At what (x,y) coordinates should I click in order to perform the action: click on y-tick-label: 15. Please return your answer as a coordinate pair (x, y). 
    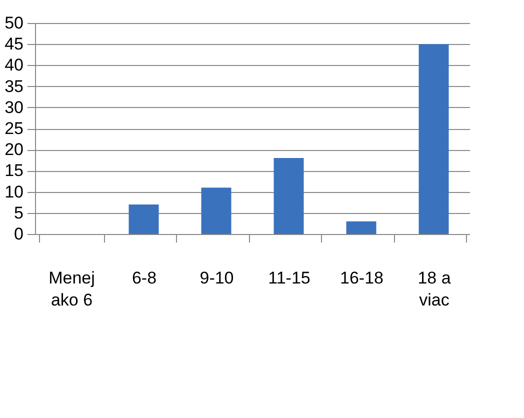
    Looking at the image, I should click on (14, 170).